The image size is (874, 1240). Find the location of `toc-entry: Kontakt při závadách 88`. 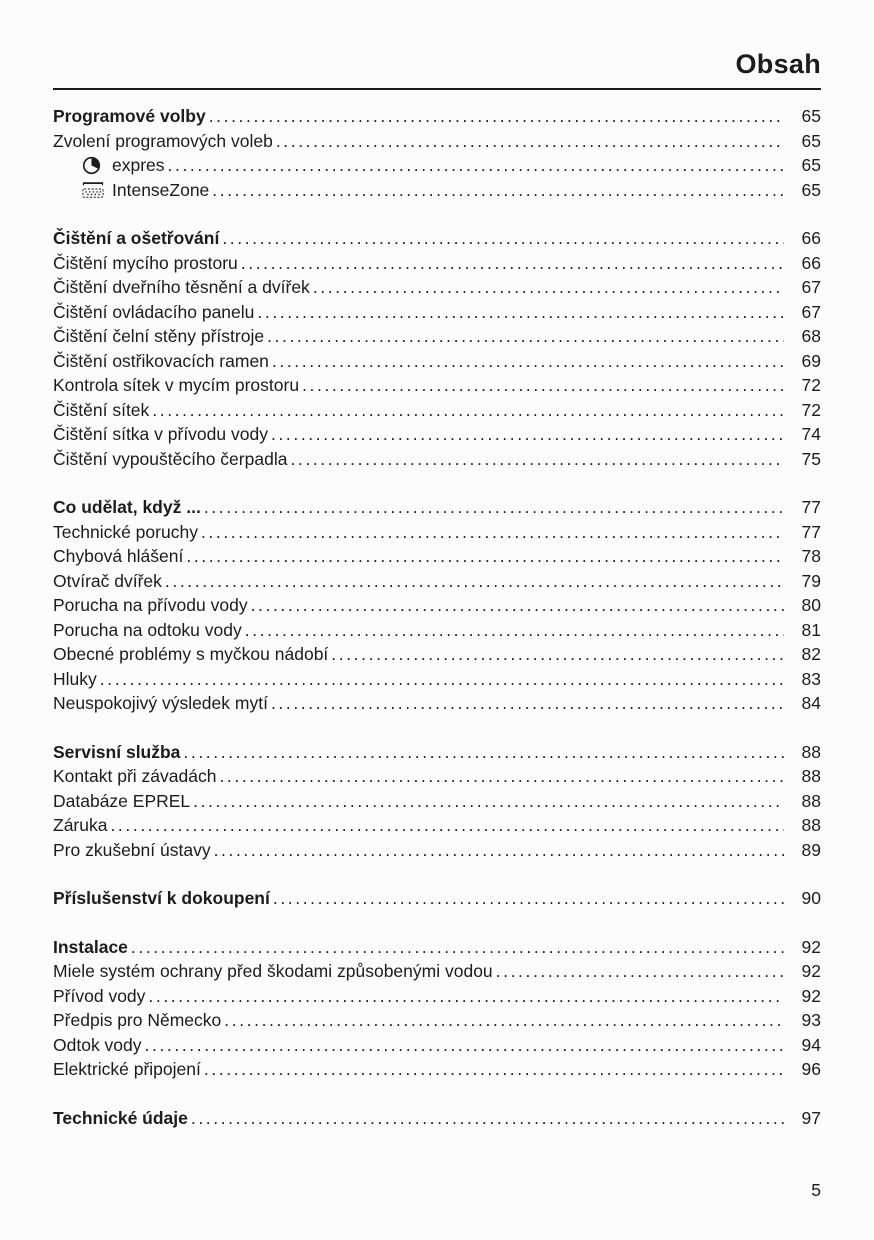

toc-entry: Kontakt při závadách 88 is located at coordinates (437, 776).